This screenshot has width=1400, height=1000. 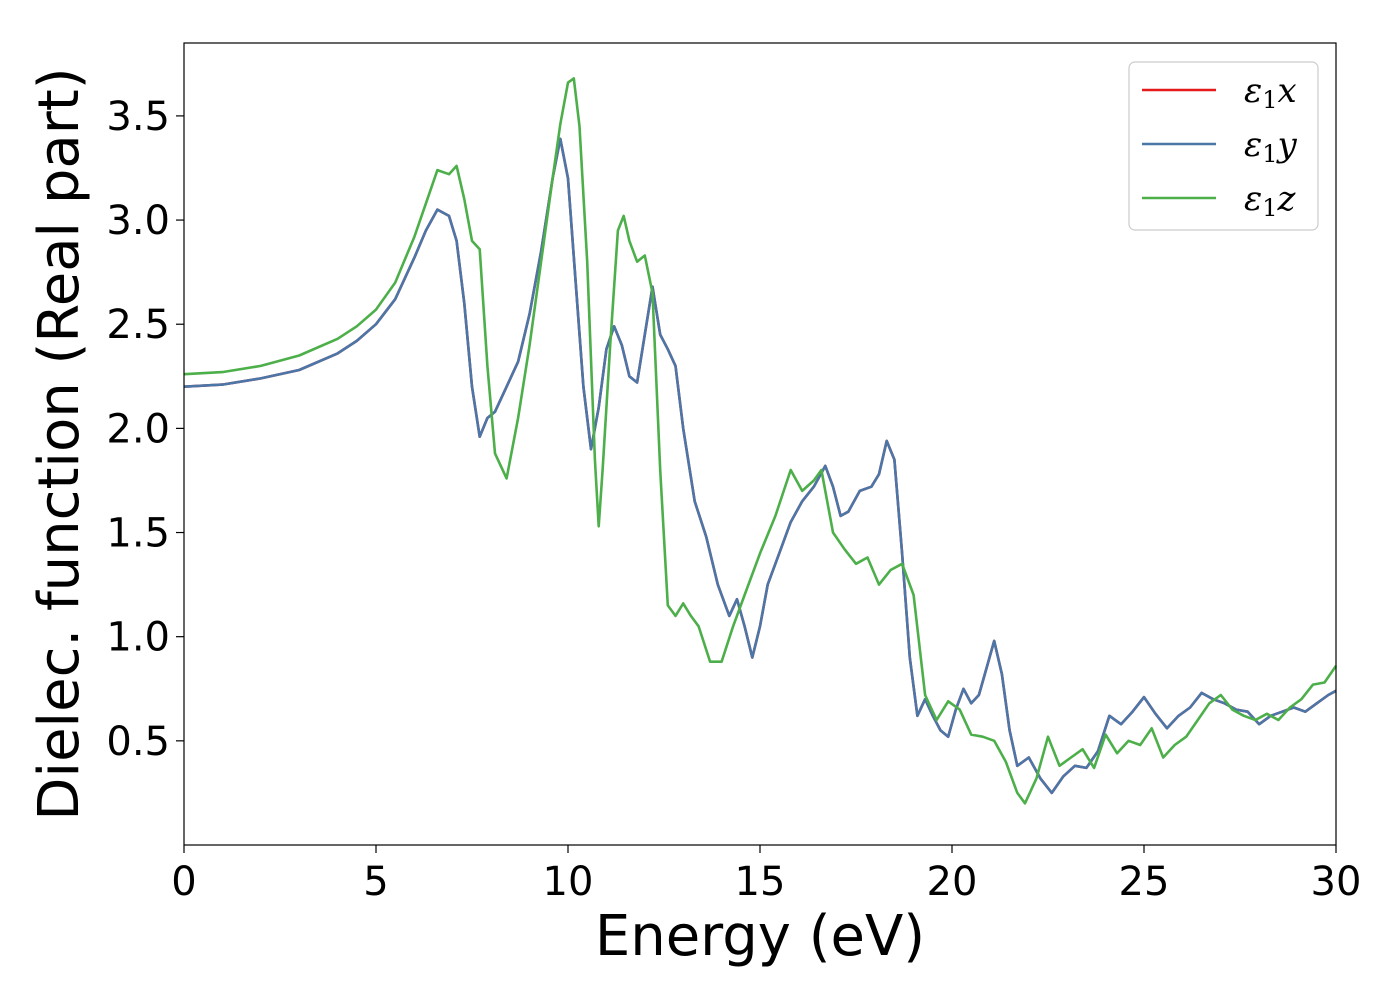 I want to click on y-tick-label: 2.0, so click(x=138, y=429).